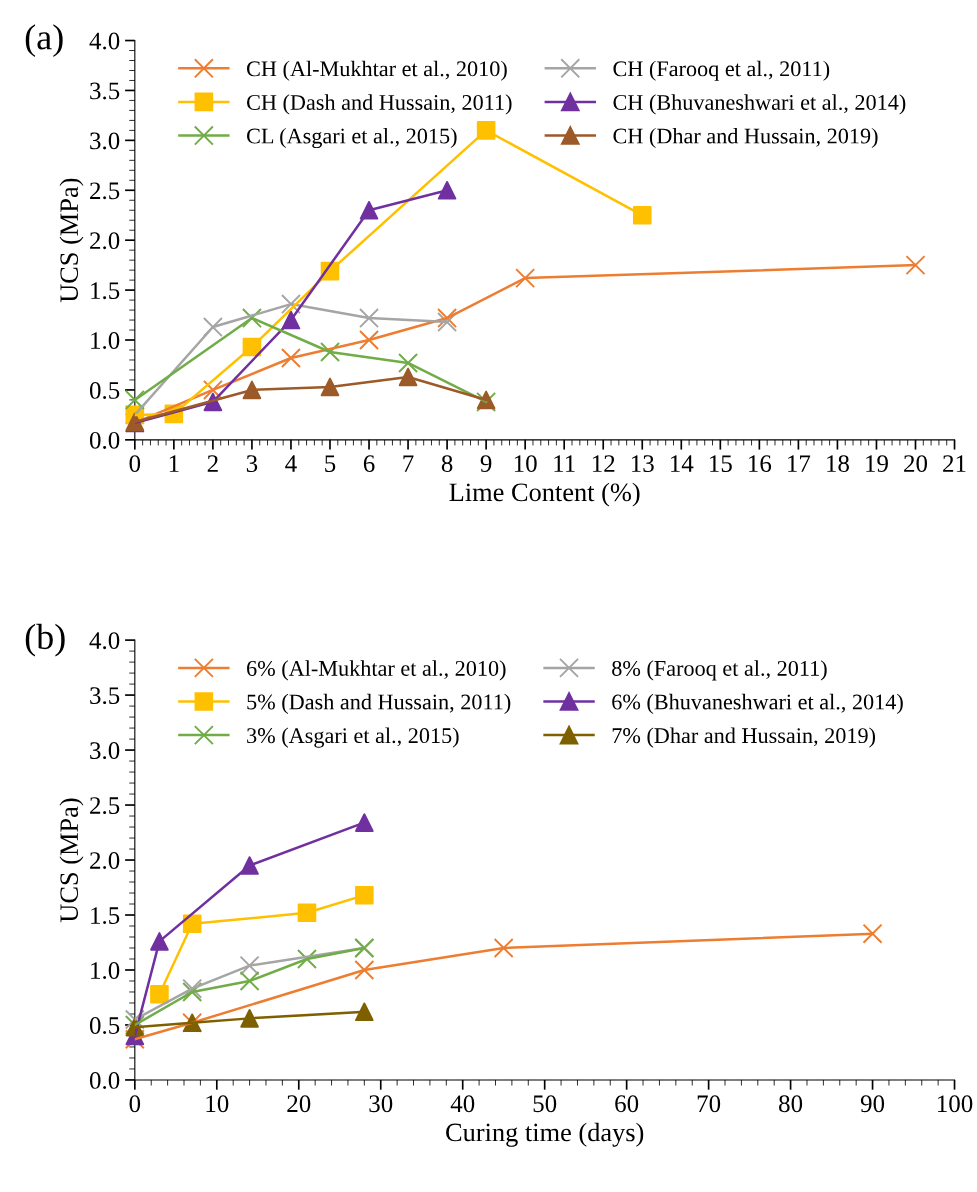 The height and width of the screenshot is (1192, 977). What do you see at coordinates (760, 464) in the screenshot?
I see `x-tick-label: 16` at bounding box center [760, 464].